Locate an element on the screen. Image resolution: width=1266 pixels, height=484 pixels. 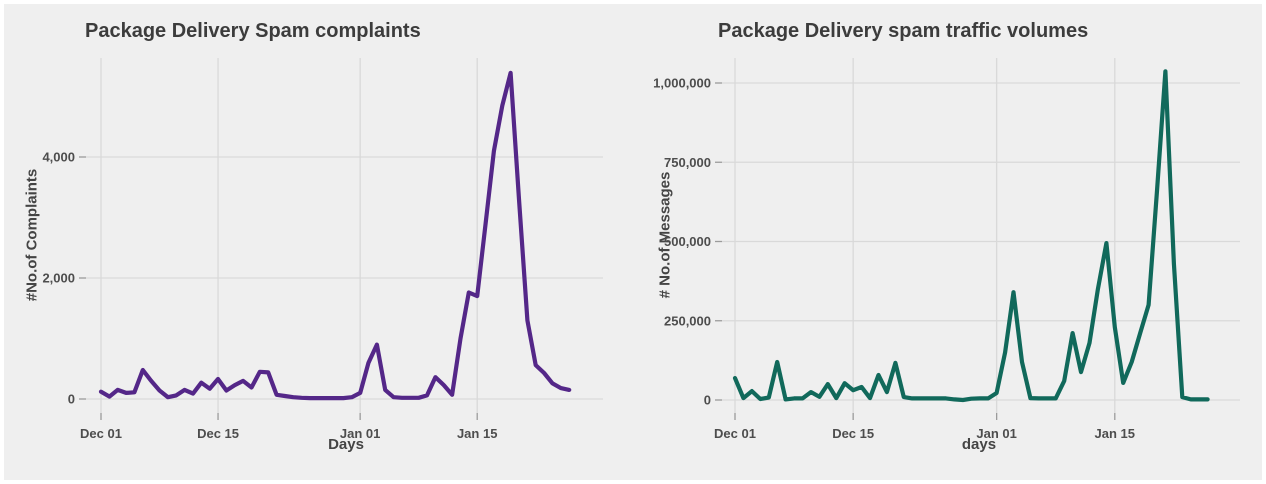
chart-title-complaints: Package Delivery Spam complaints is located at coordinates (253, 31).